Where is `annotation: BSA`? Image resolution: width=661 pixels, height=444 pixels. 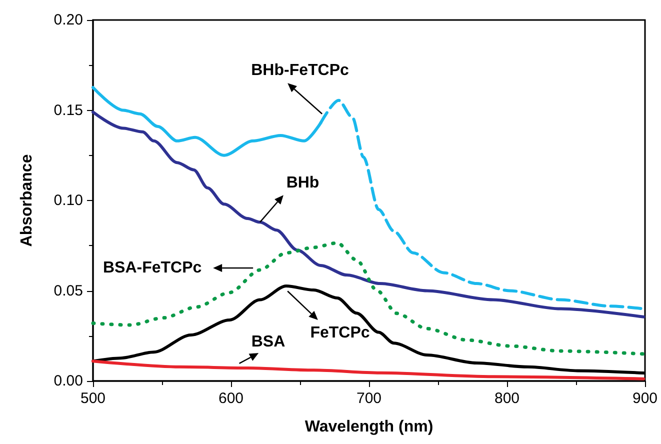
annotation: BSA is located at coordinates (268, 342).